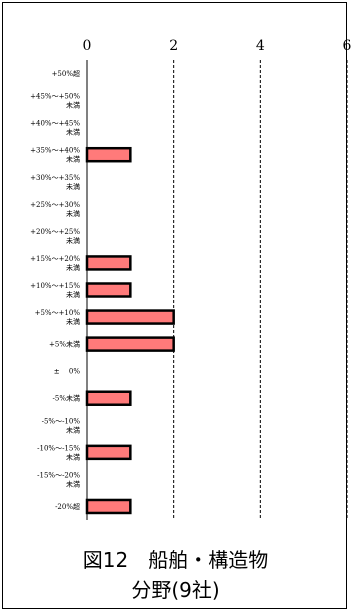 This screenshot has height=613, width=351. What do you see at coordinates (55, 205) in the screenshot?
I see `category-label-5-line-0: +25%～+30%` at bounding box center [55, 205].